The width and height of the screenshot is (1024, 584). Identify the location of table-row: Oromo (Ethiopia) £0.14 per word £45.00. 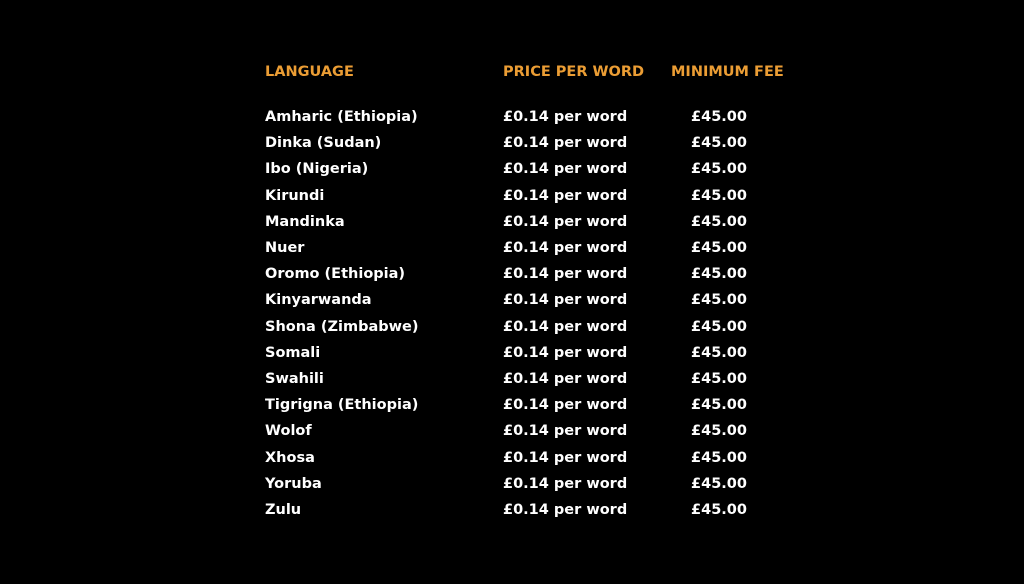
(516, 274).